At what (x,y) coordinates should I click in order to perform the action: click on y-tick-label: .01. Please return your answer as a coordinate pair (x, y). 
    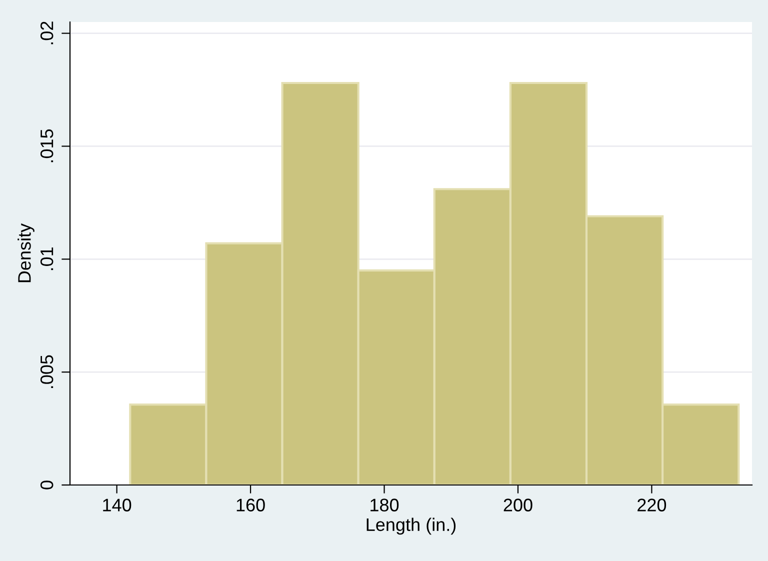
    Looking at the image, I should click on (47, 258).